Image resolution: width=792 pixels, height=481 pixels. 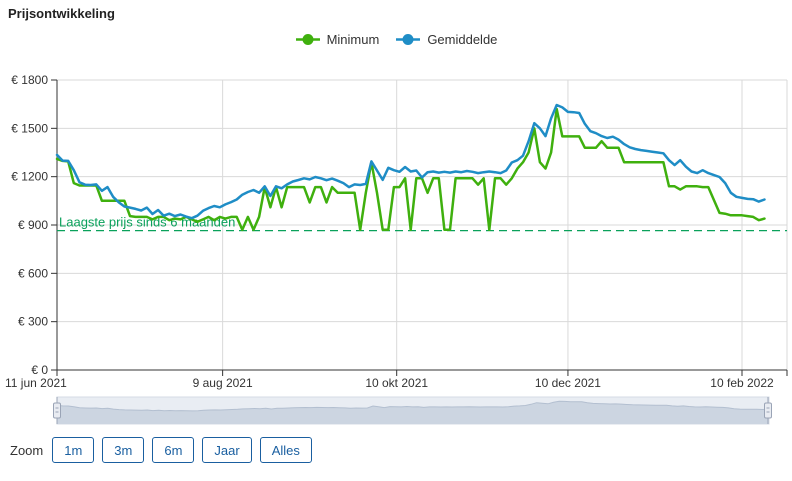 I want to click on y-axis-label: € 1500, so click(x=29, y=128).